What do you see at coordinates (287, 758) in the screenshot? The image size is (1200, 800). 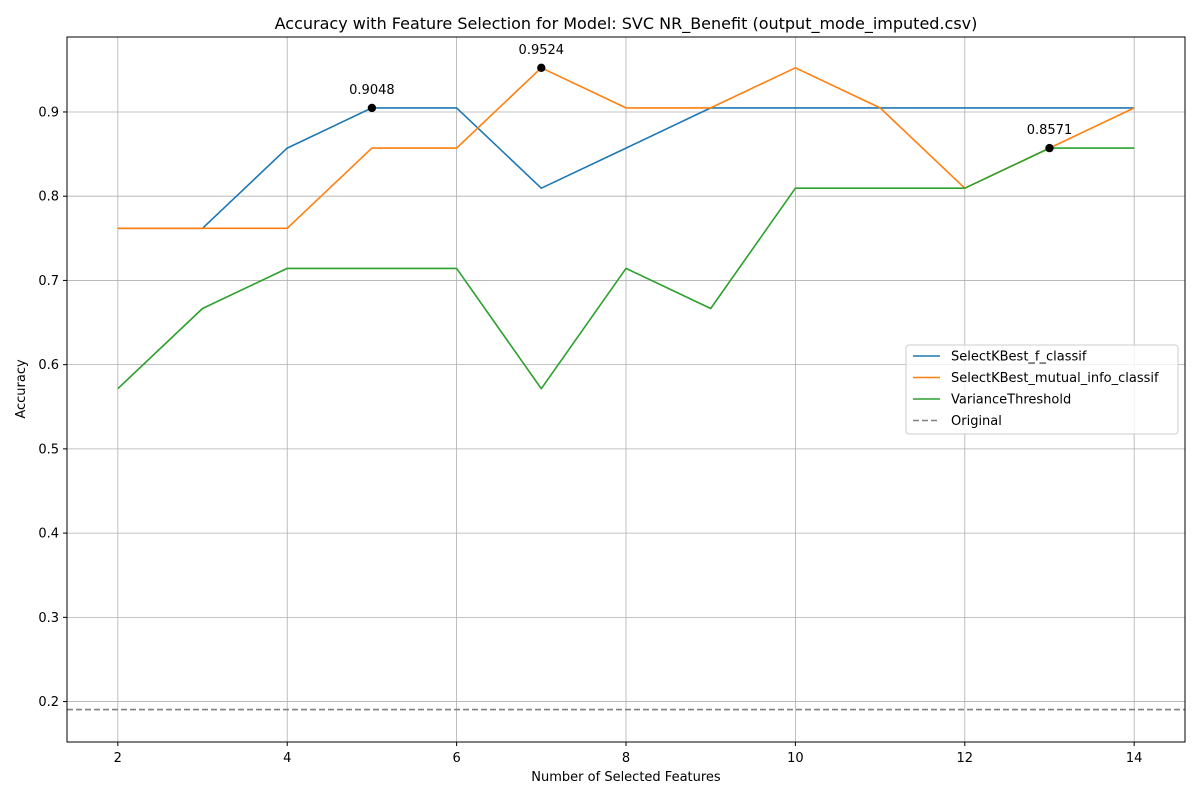 I see `x-tick-label: 4` at bounding box center [287, 758].